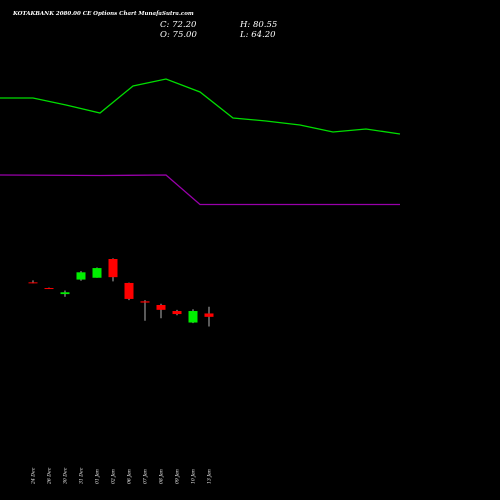 The image size is (500, 500). Describe the element at coordinates (114, 476) in the screenshot. I see `x-tick-label: 02 Jan` at that location.